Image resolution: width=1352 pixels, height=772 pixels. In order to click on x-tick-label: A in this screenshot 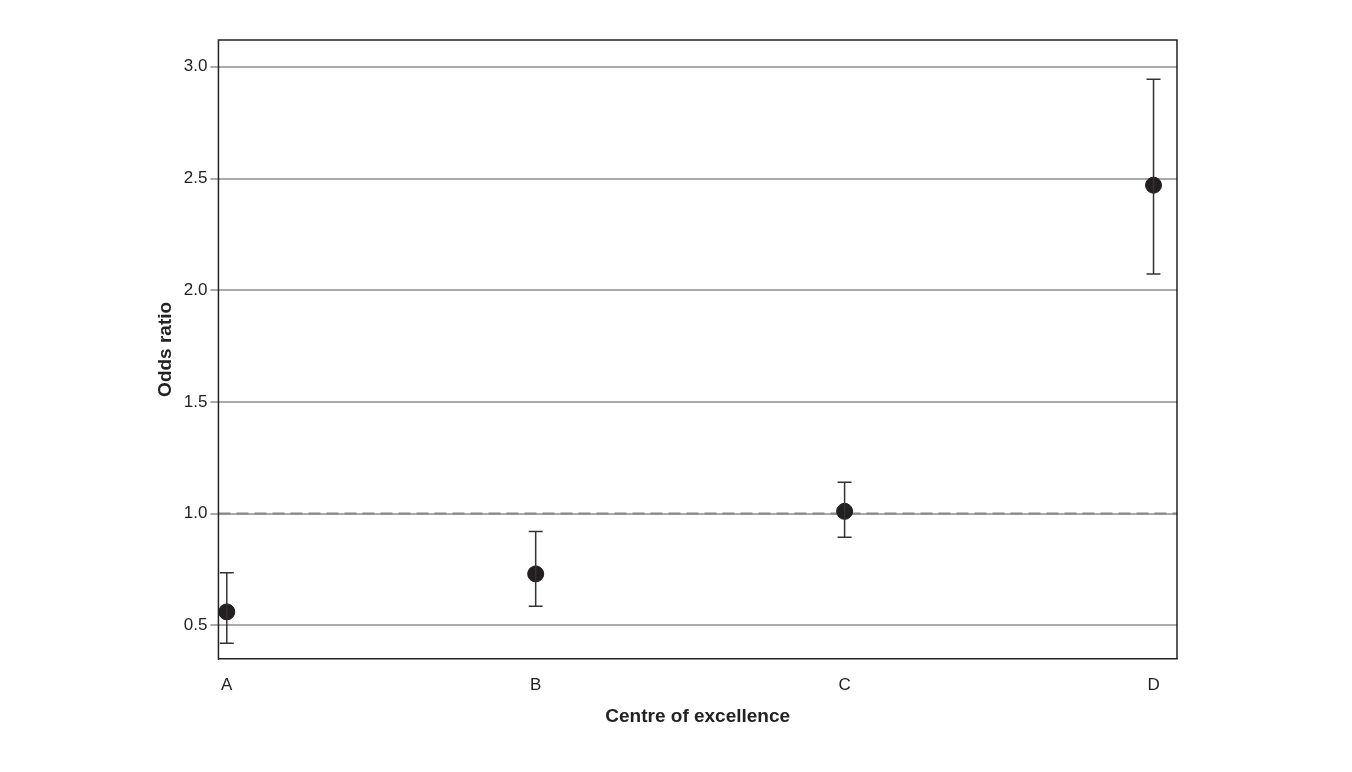, I will do `click(227, 684)`.